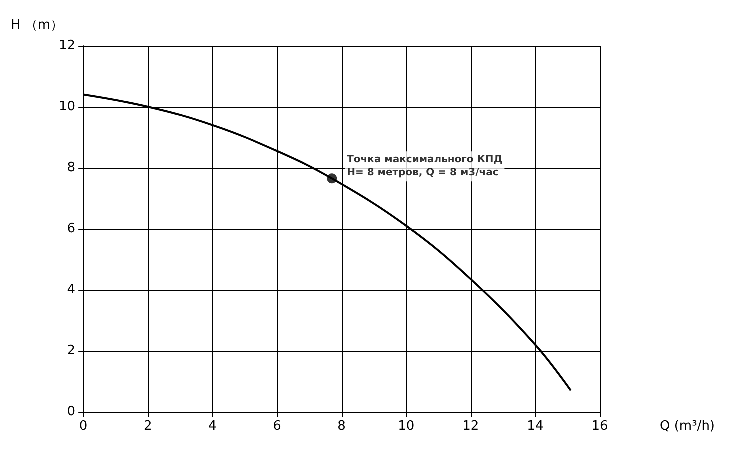 The image size is (750, 450). What do you see at coordinates (277, 426) in the screenshot?
I see `x-tick-label: 6` at bounding box center [277, 426].